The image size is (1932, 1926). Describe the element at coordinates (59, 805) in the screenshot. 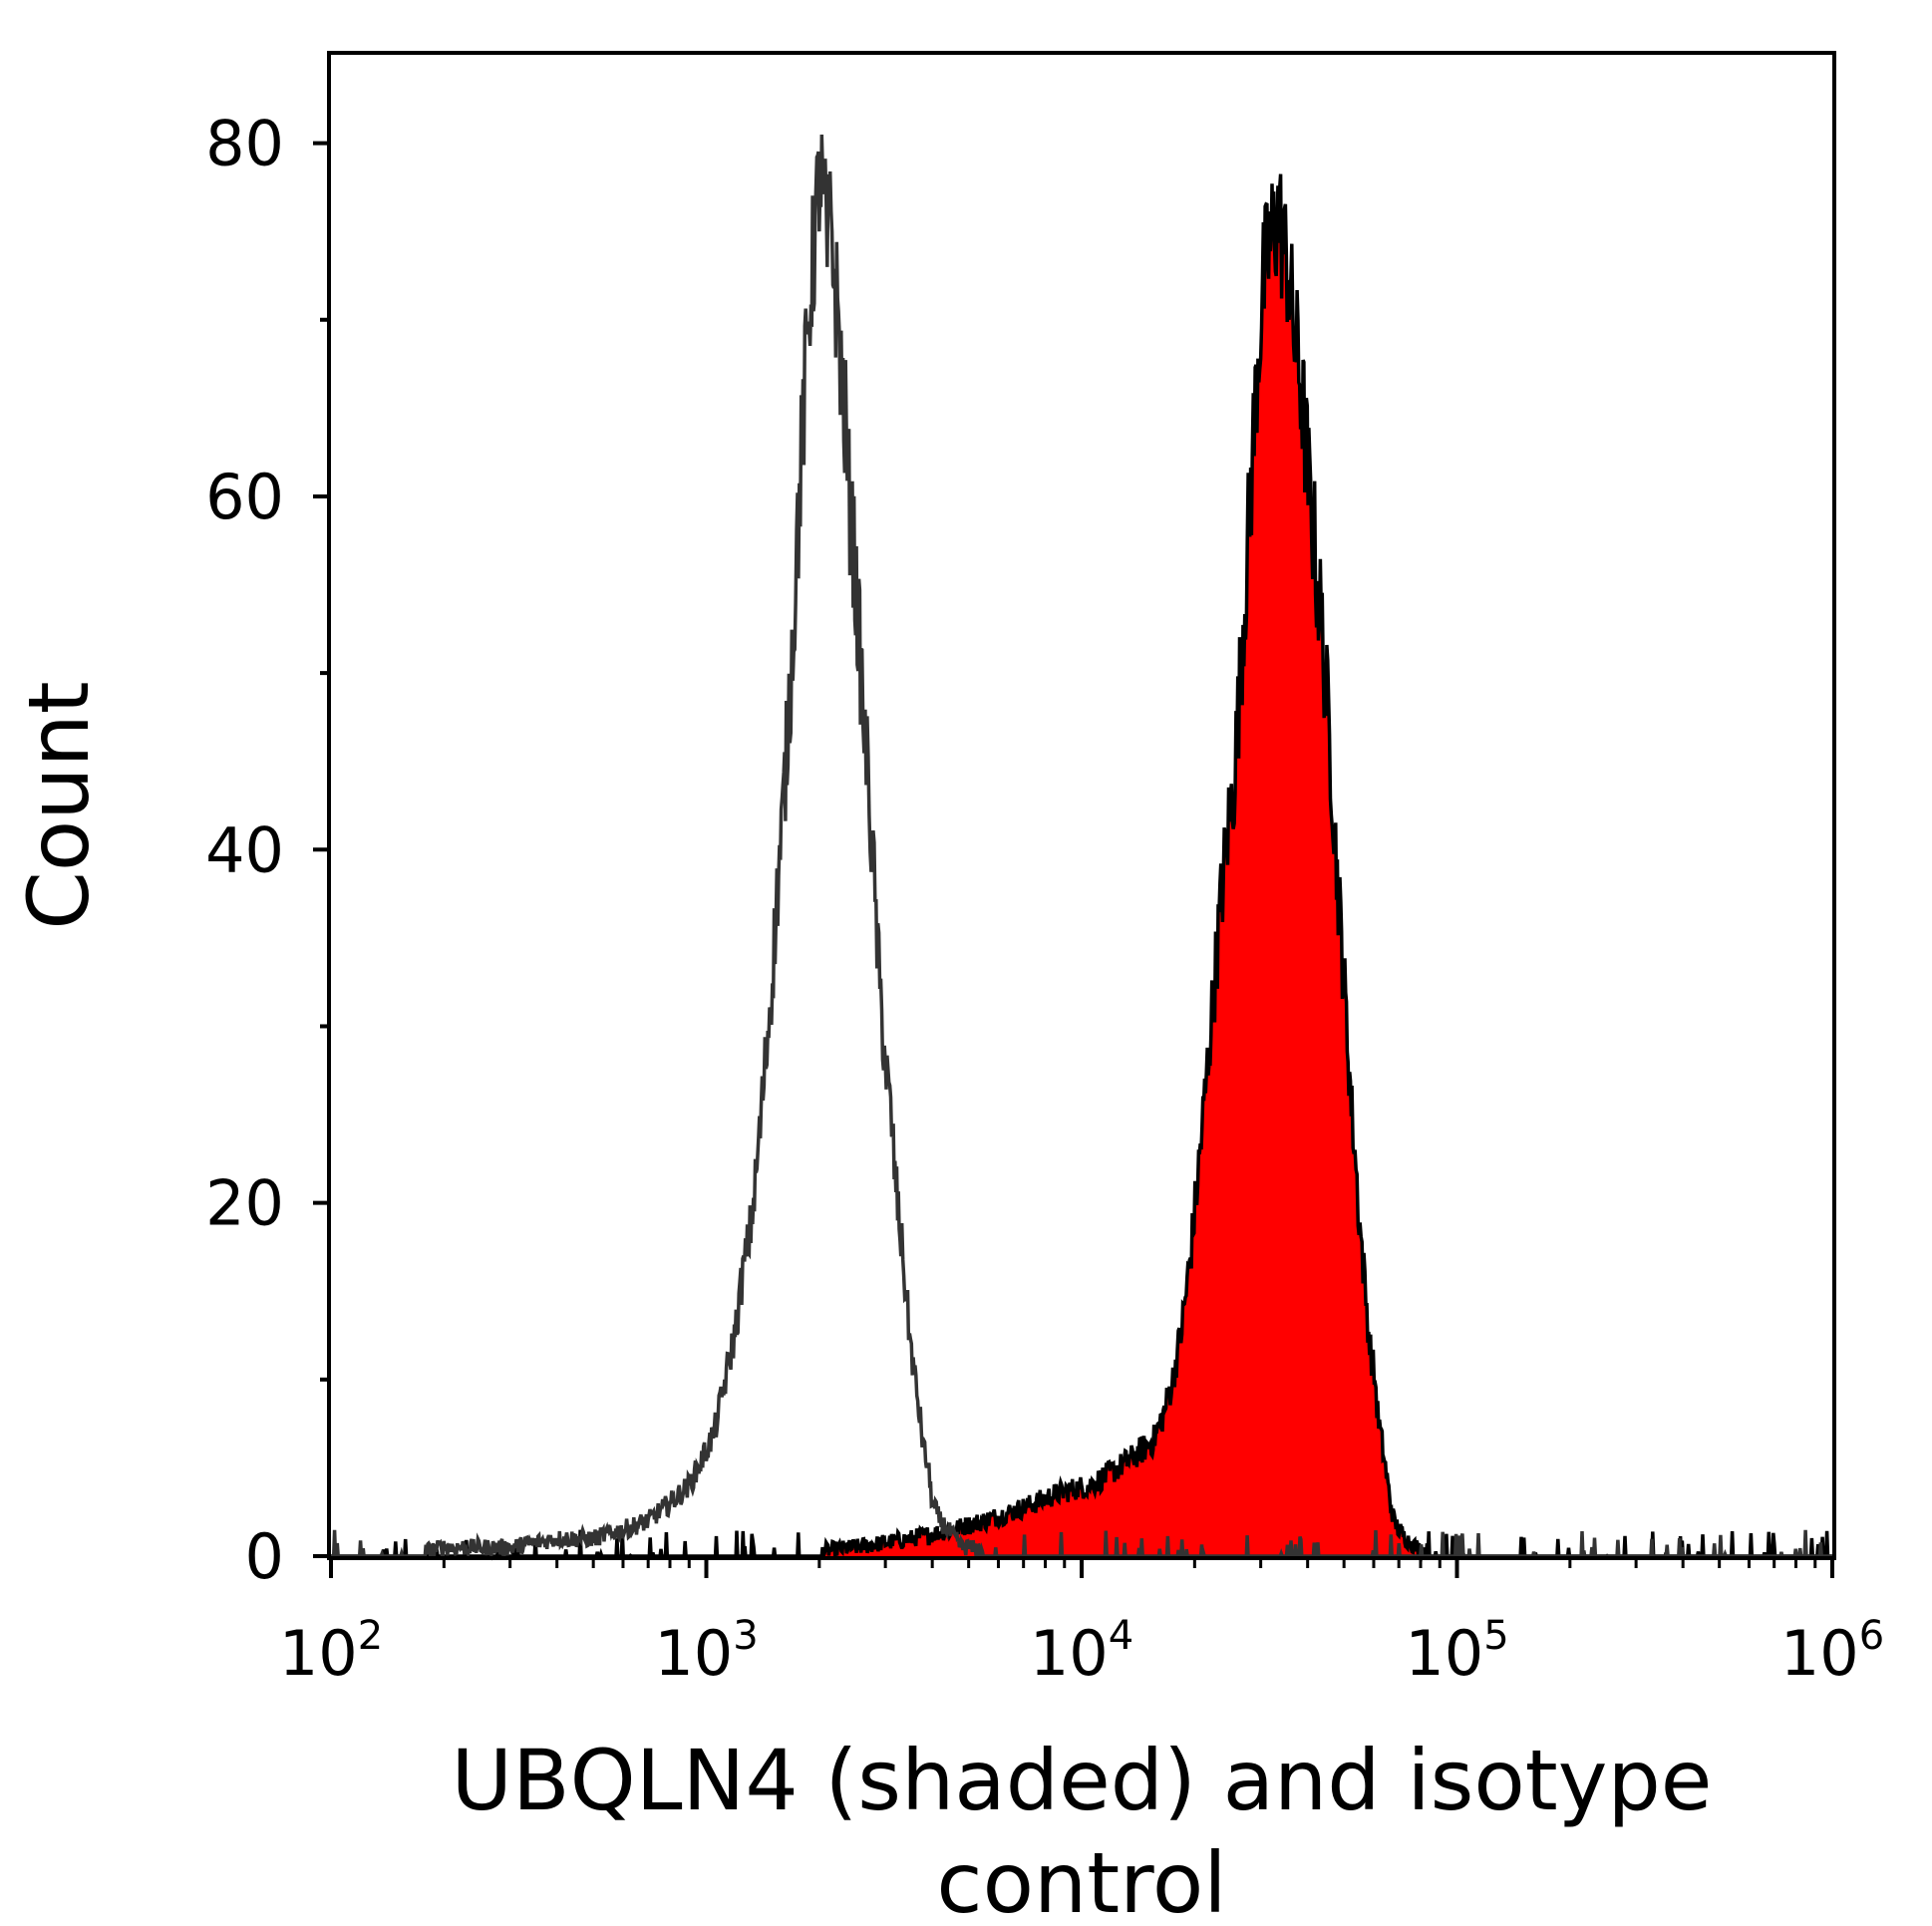

I see `y-axis-title: Count` at that location.